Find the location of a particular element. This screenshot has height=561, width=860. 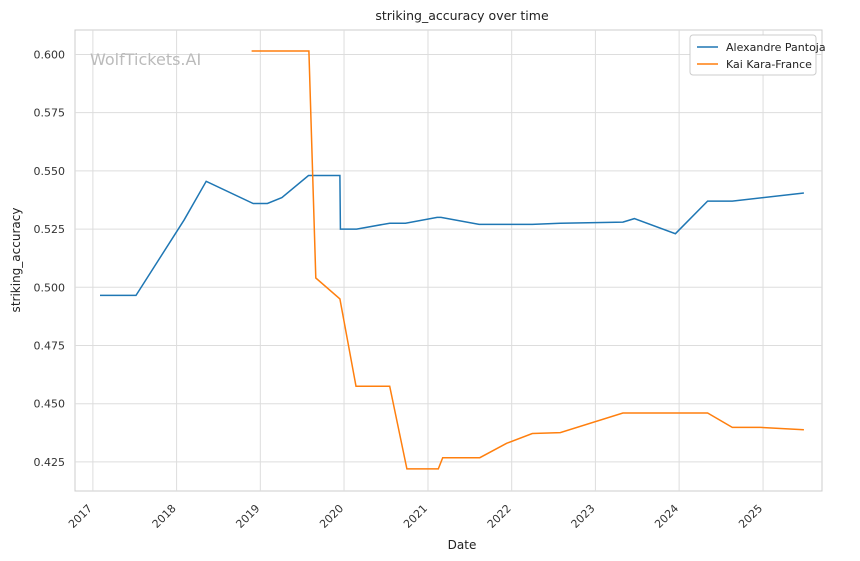

x-axis-ticks: 2017 2018 2019 2020 2021 2022 2023 2024 2025 is located at coordinates (415, 516).